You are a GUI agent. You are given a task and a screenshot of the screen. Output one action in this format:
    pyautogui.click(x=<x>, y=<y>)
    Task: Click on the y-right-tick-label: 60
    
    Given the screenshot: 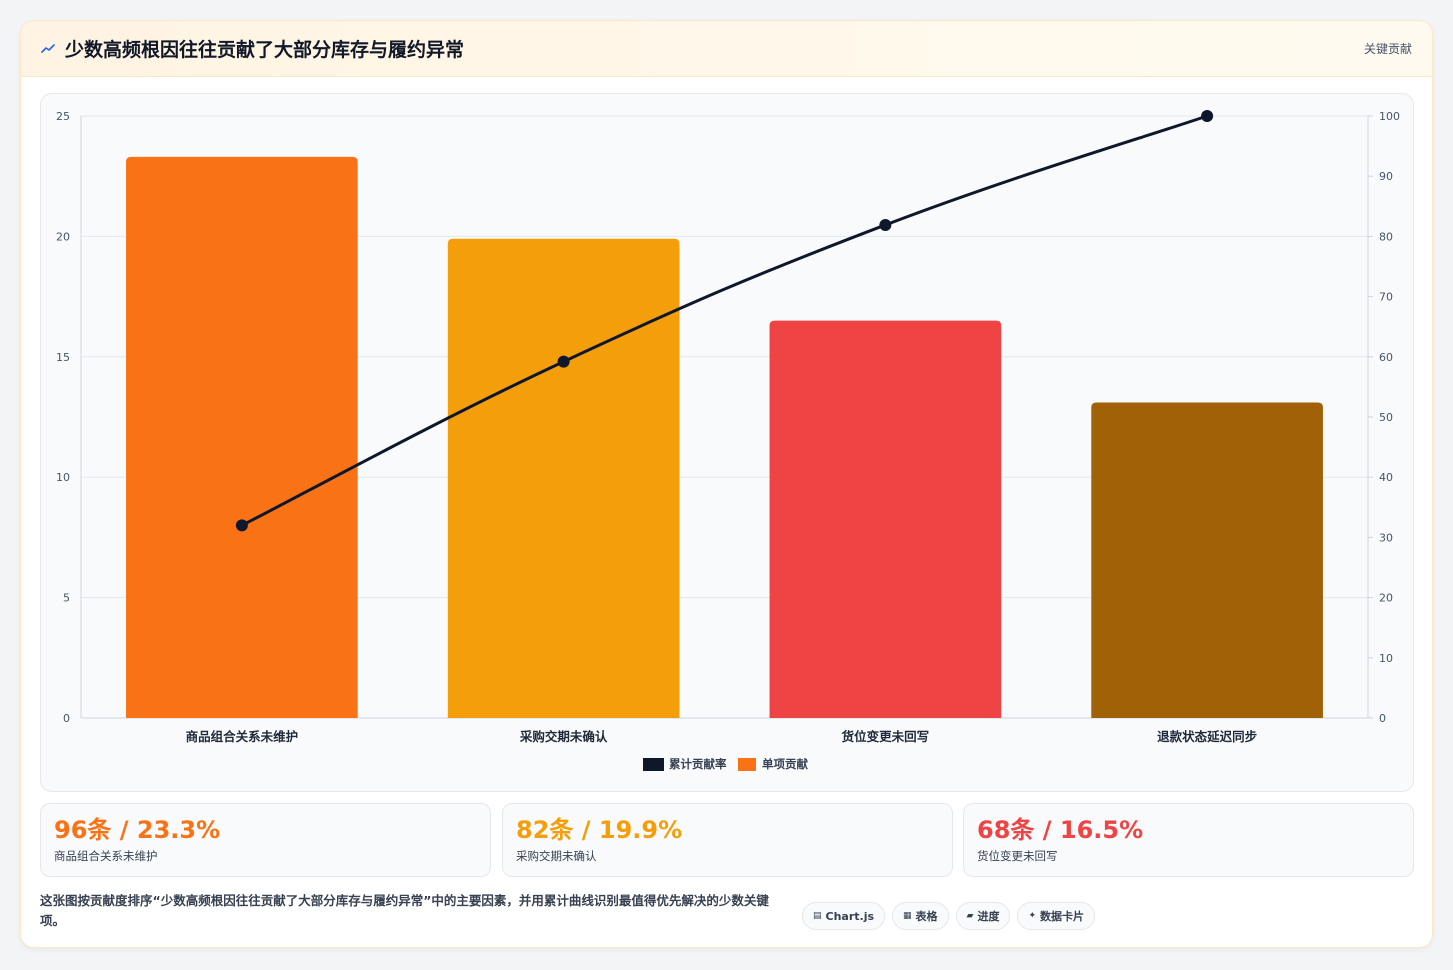 What is the action you would take?
    pyautogui.click(x=1386, y=357)
    